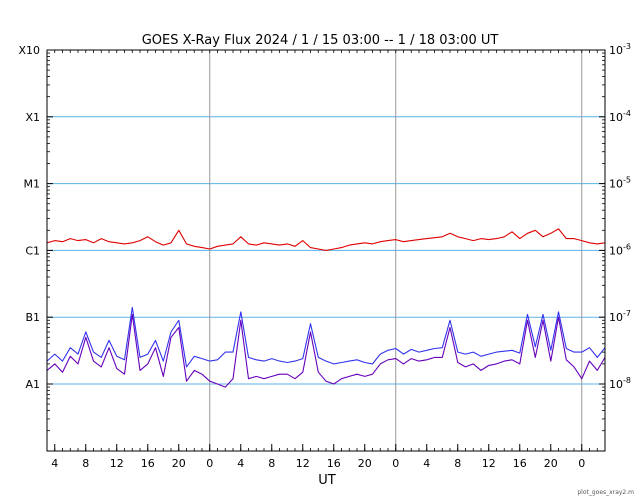  What do you see at coordinates (620, 116) in the screenshot?
I see `right-axis-label: 10⁻⁴` at bounding box center [620, 116].